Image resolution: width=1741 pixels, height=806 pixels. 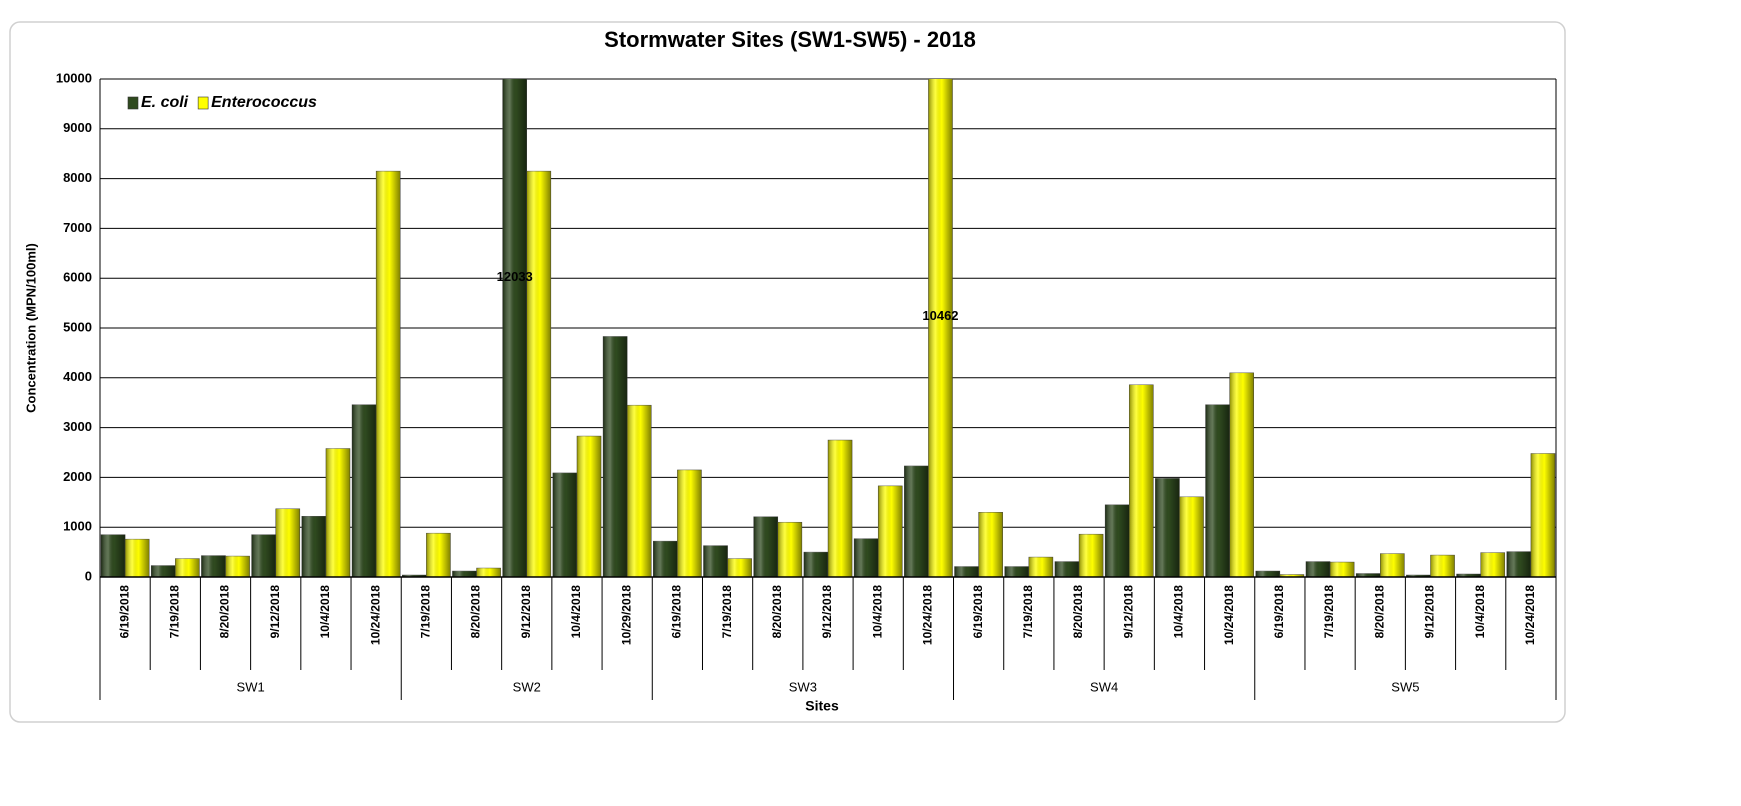 I want to click on group-label: SW4, so click(x=1104, y=686).